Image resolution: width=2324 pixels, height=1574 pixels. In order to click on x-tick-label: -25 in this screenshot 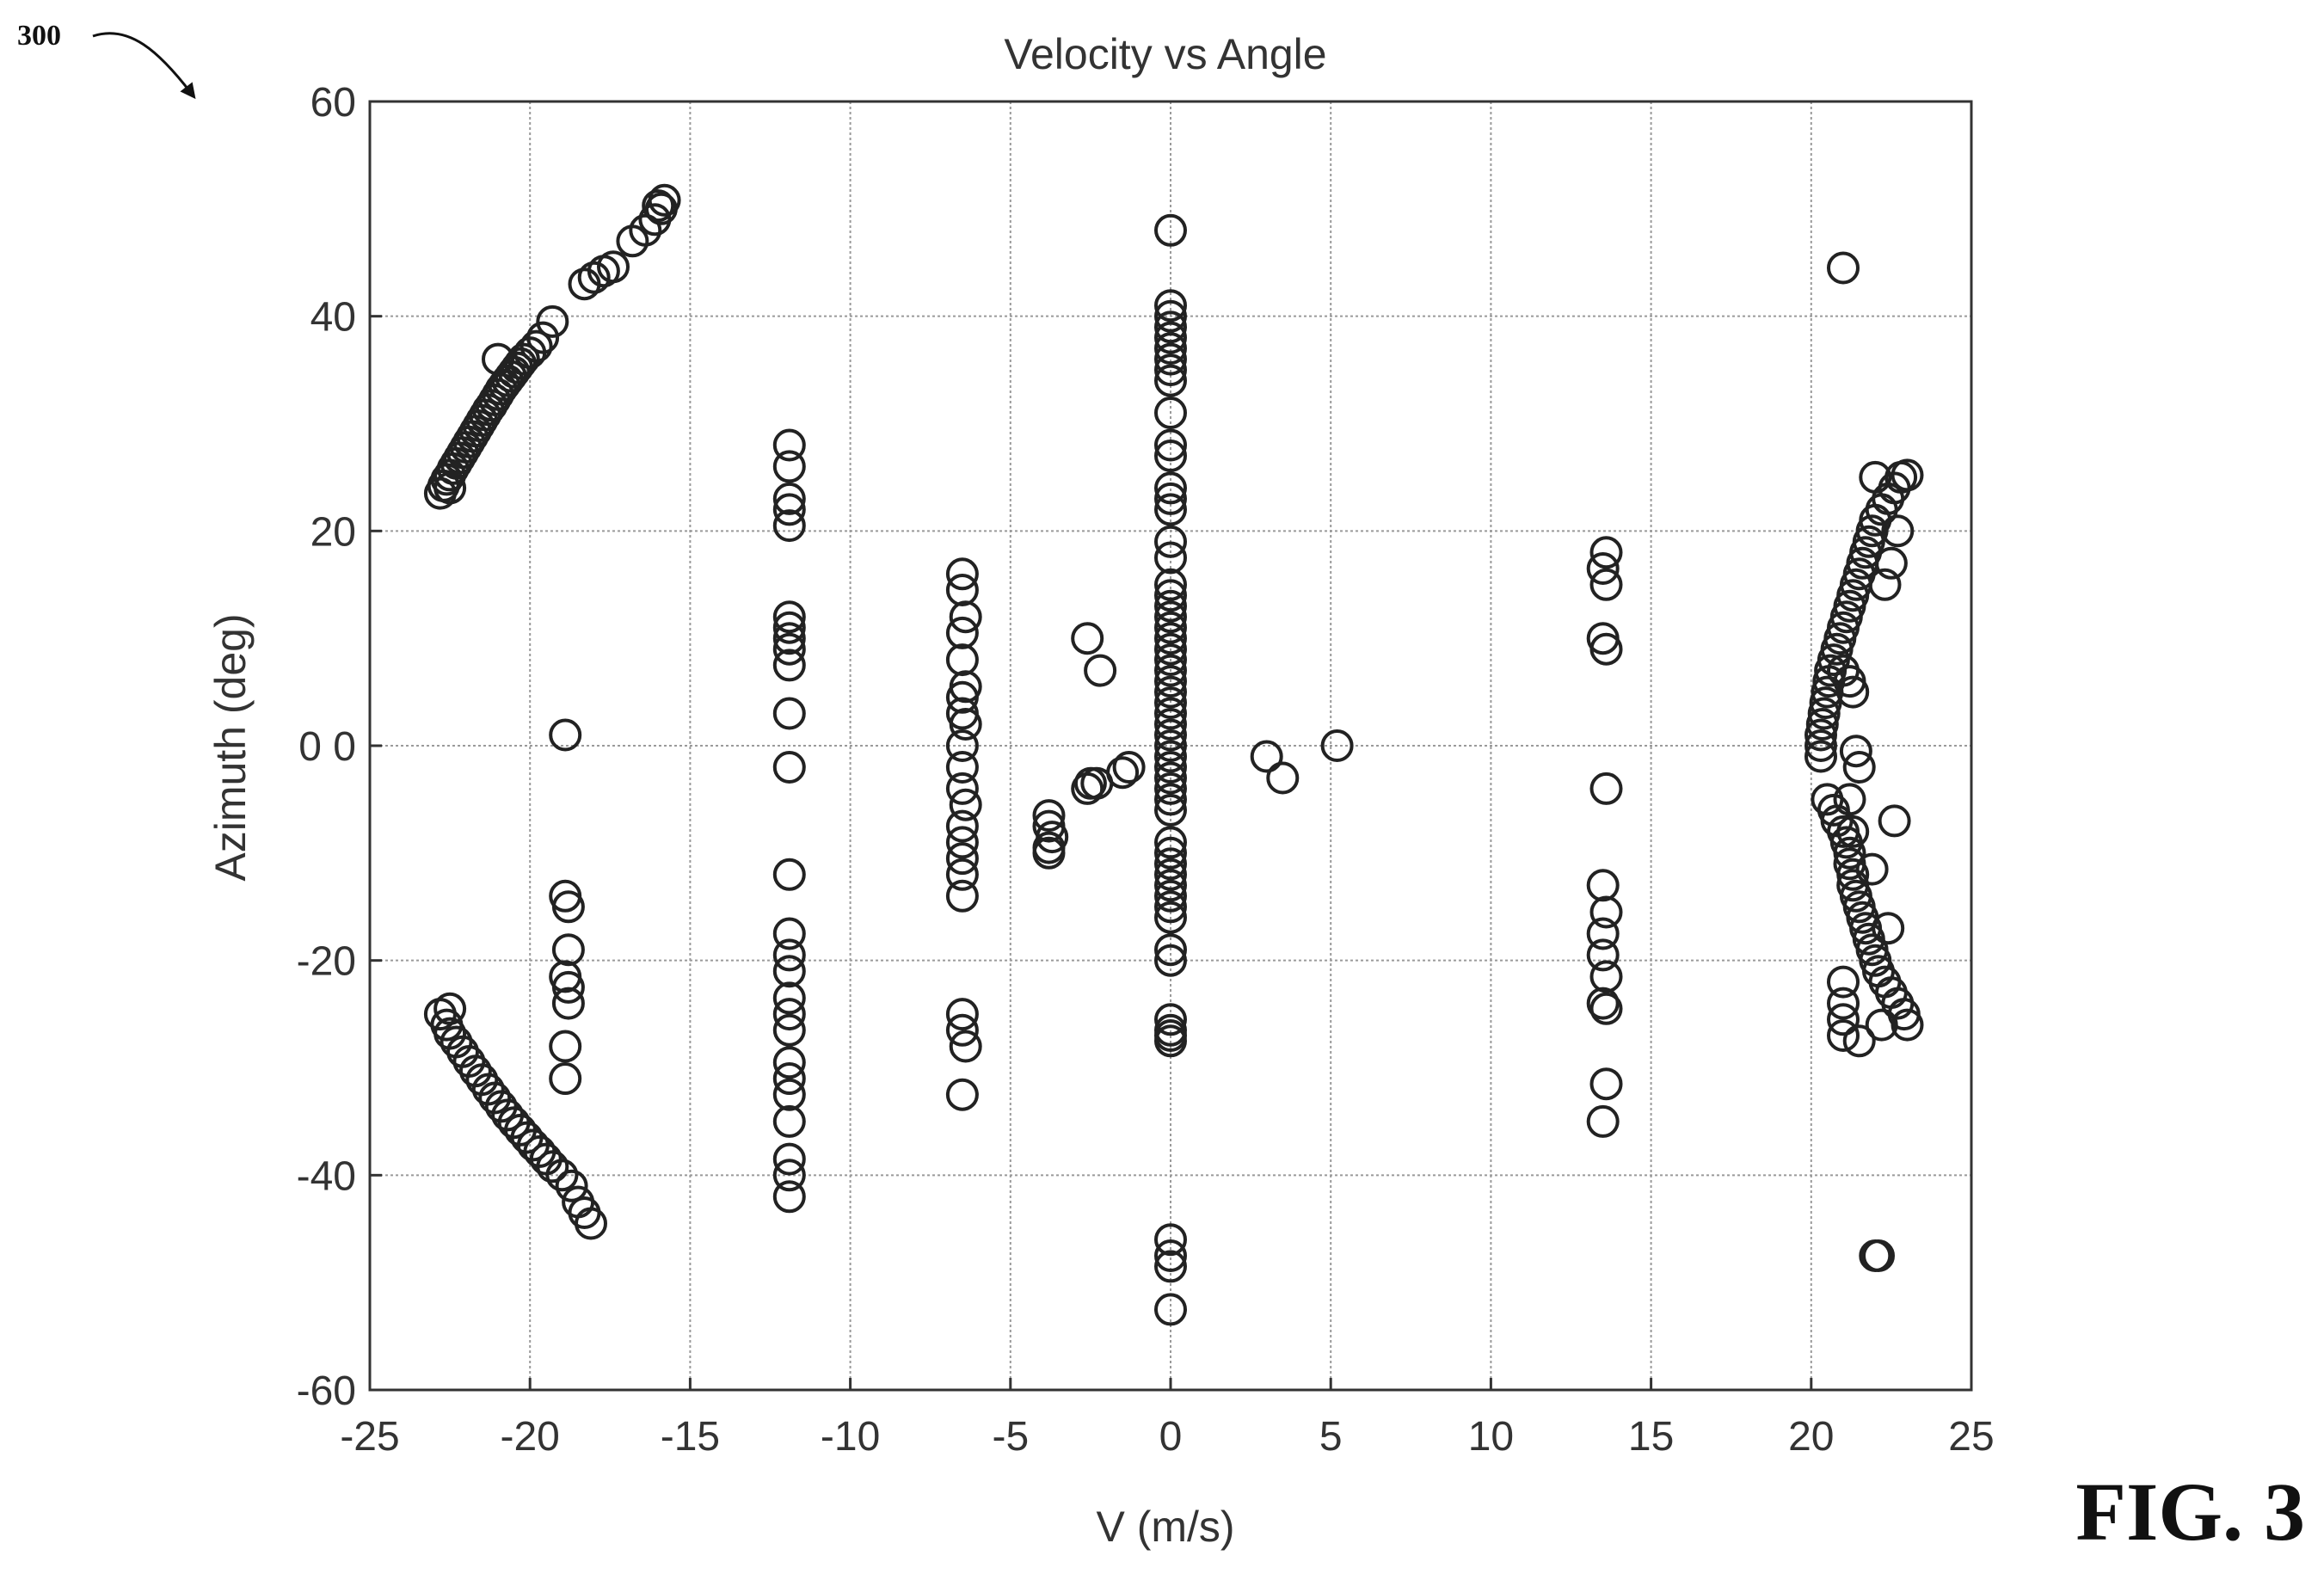, I will do `click(369, 1437)`.